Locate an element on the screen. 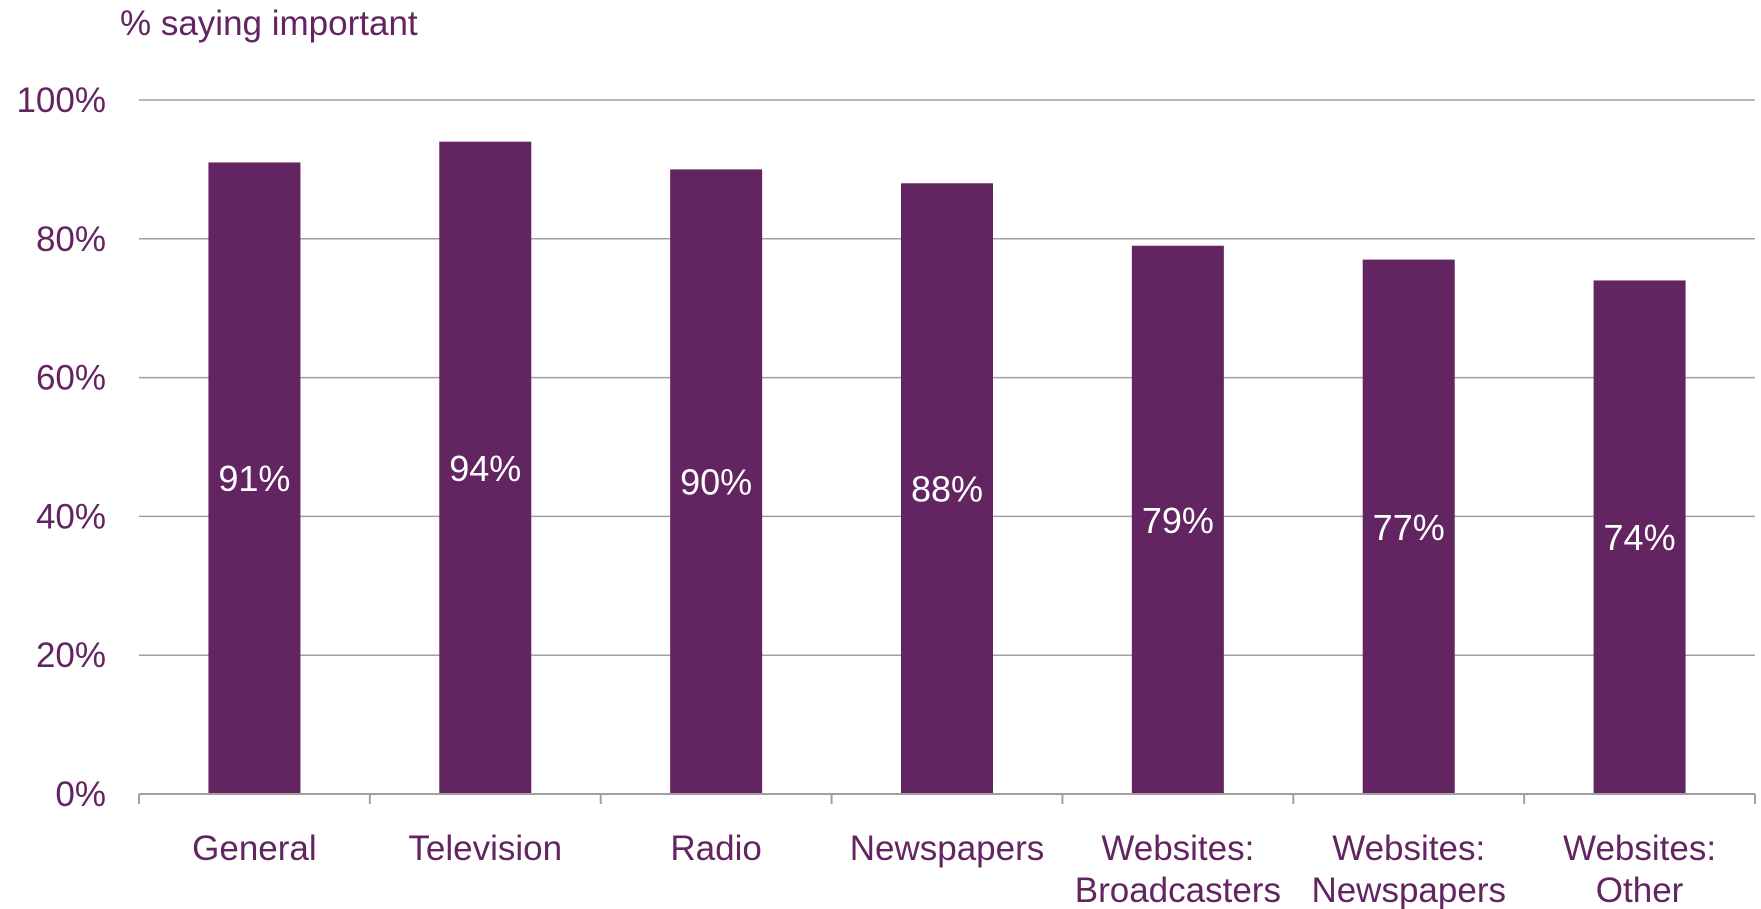 The image size is (1761, 909). x-axis is located at coordinates (947, 798).